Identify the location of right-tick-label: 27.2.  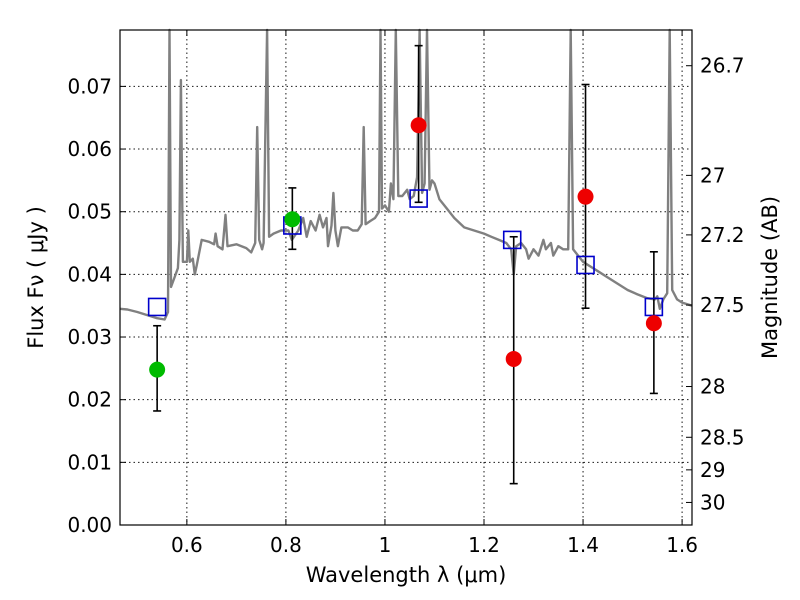
(722, 235).